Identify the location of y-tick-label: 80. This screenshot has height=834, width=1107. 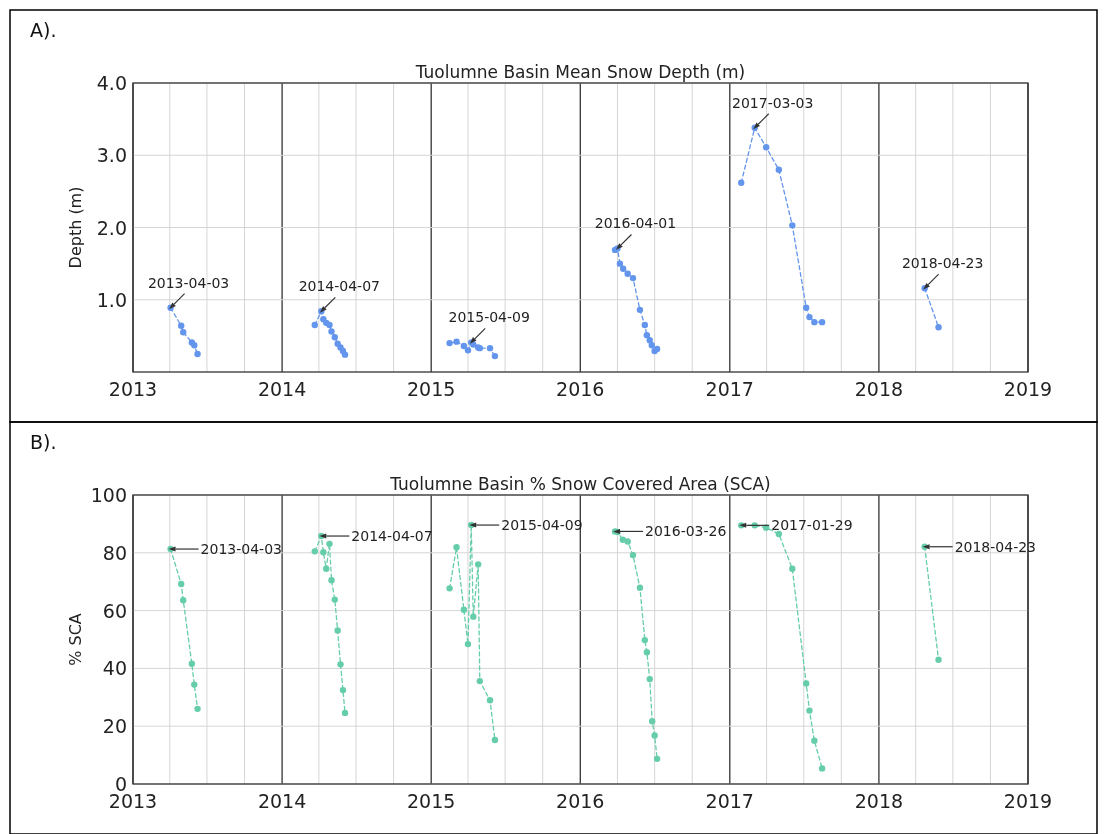
(114, 552).